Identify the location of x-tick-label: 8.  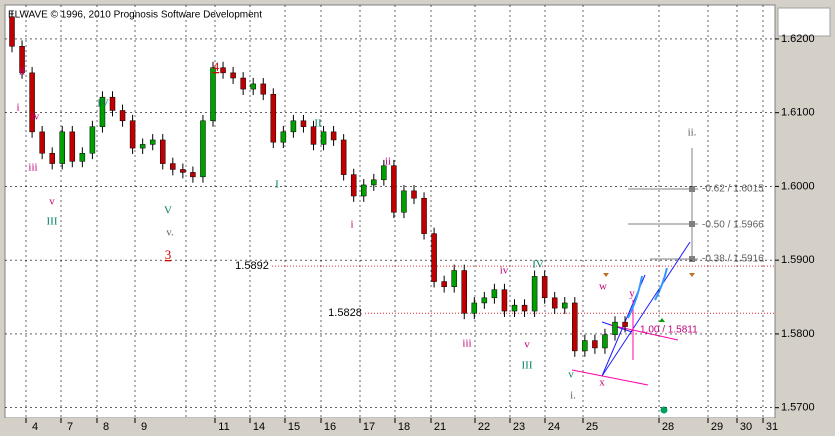
(106, 427).